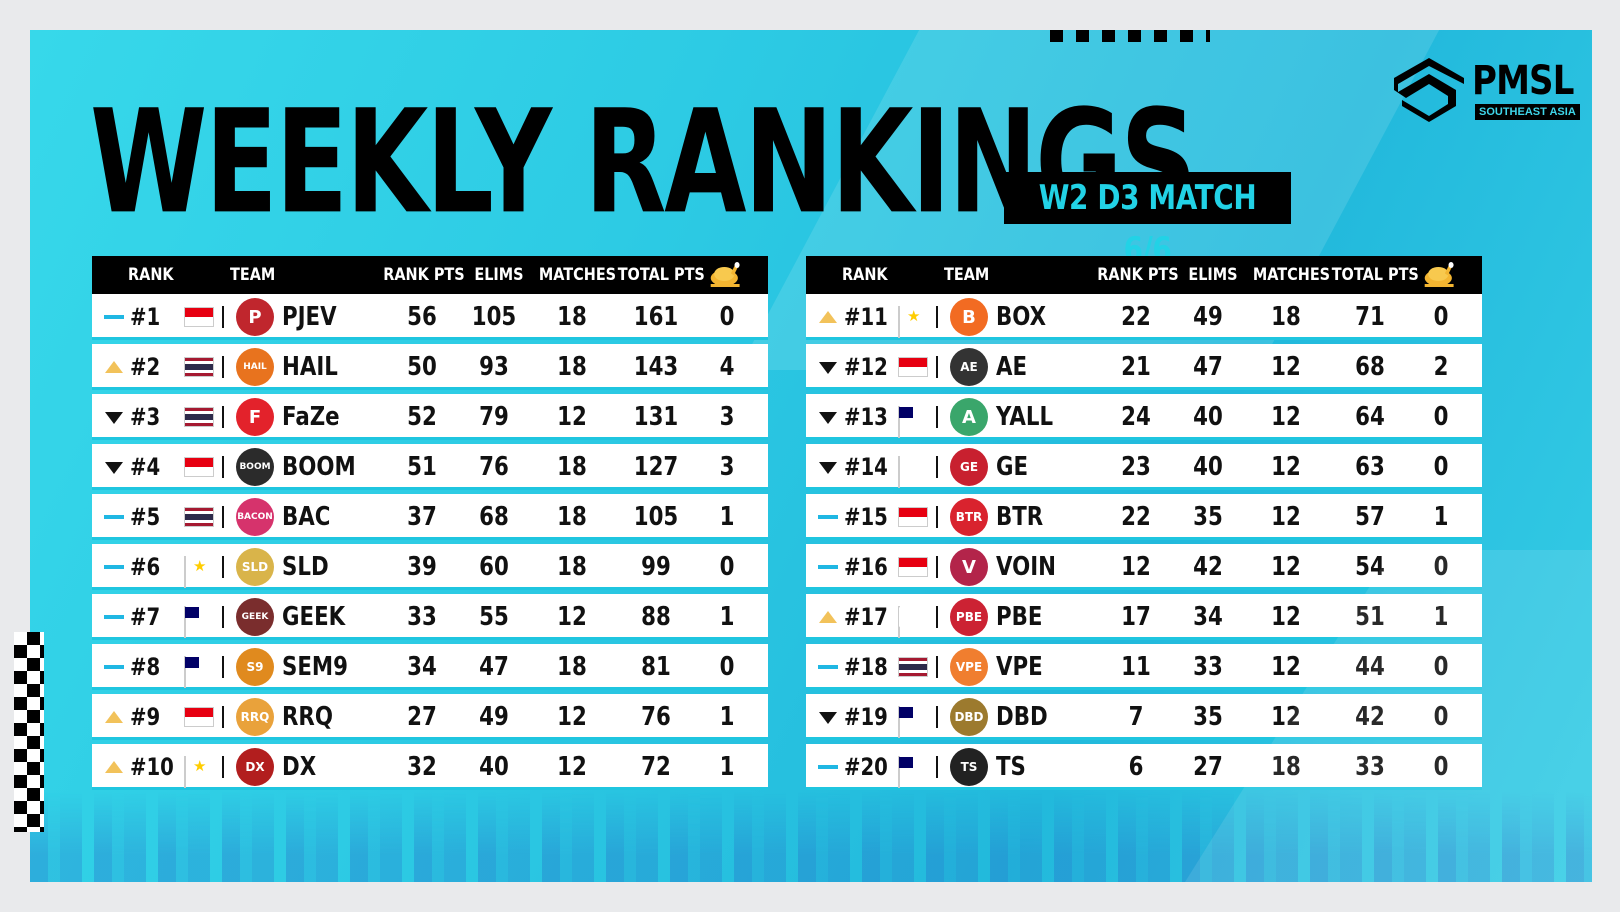 The image size is (1620, 912). I want to click on checker-pattern-top, so click(1130, 36).